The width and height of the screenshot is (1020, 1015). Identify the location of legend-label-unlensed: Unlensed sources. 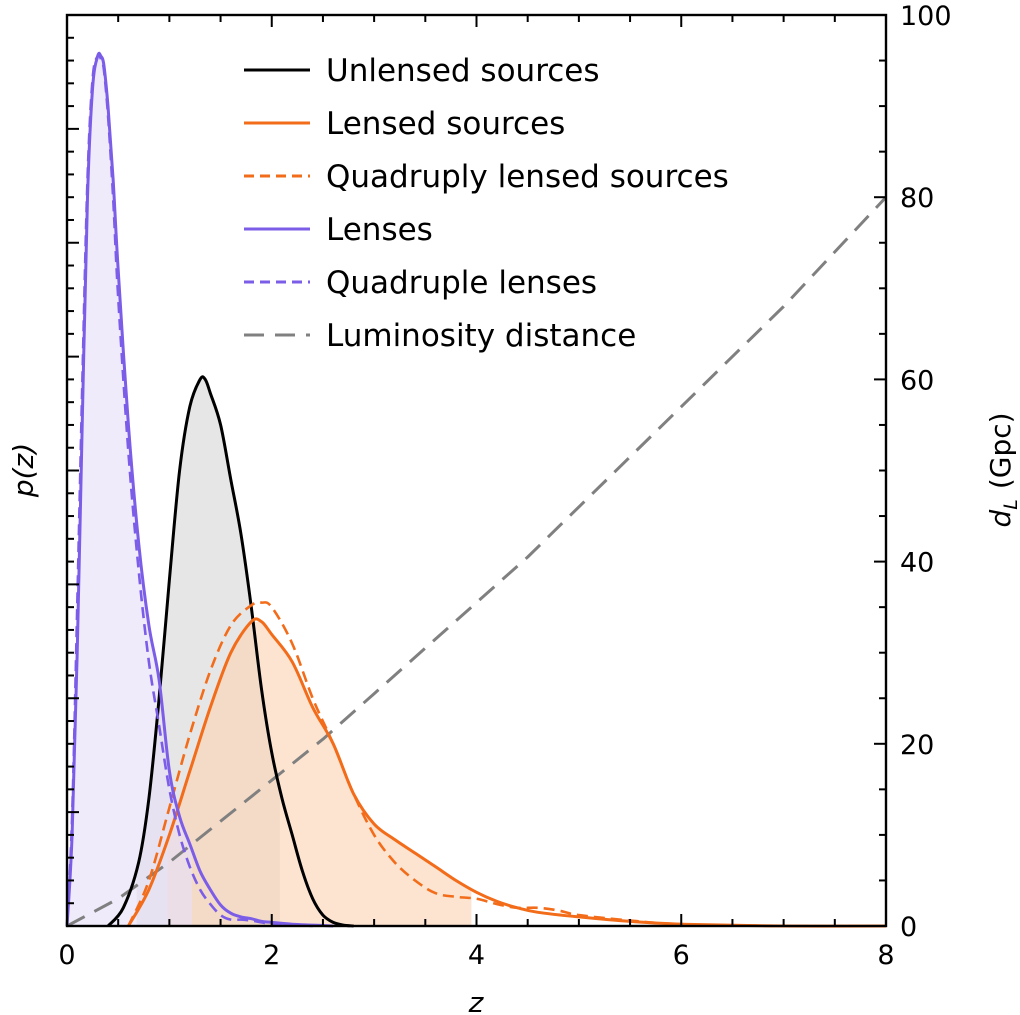
(463, 71).